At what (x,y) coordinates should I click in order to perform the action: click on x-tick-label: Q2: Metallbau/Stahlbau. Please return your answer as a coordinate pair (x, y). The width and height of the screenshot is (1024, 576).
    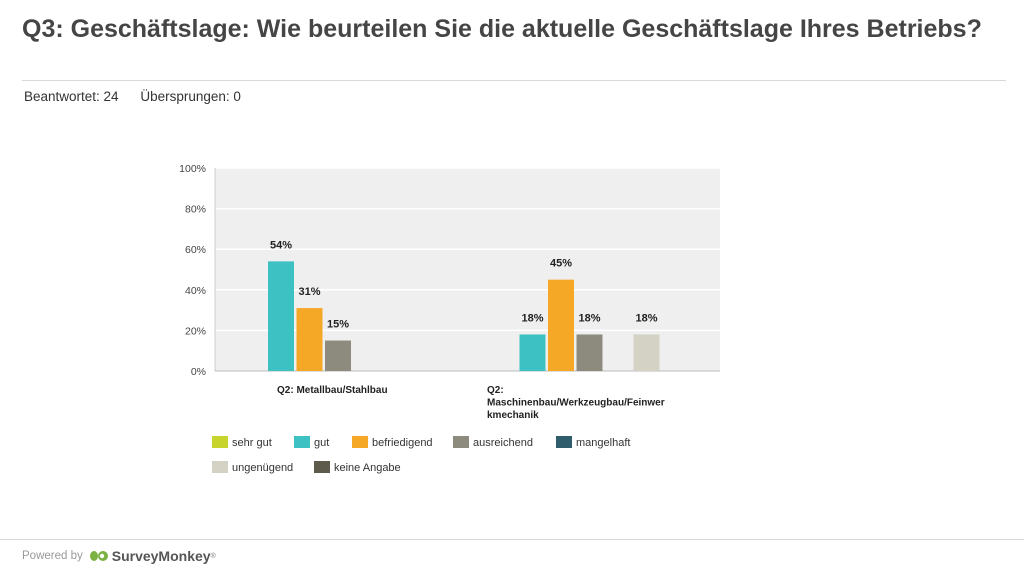
    Looking at the image, I should click on (332, 390).